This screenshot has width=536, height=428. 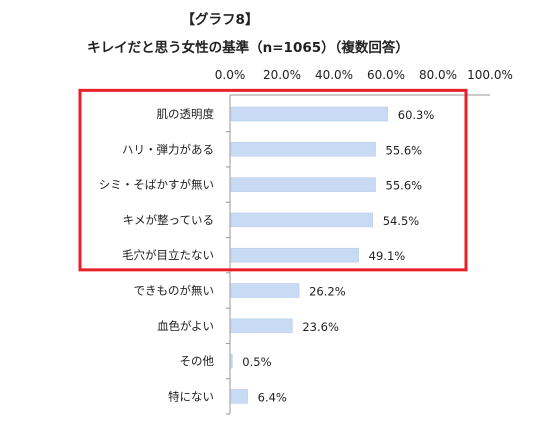 I want to click on data-label: 60.3%, so click(x=416, y=115).